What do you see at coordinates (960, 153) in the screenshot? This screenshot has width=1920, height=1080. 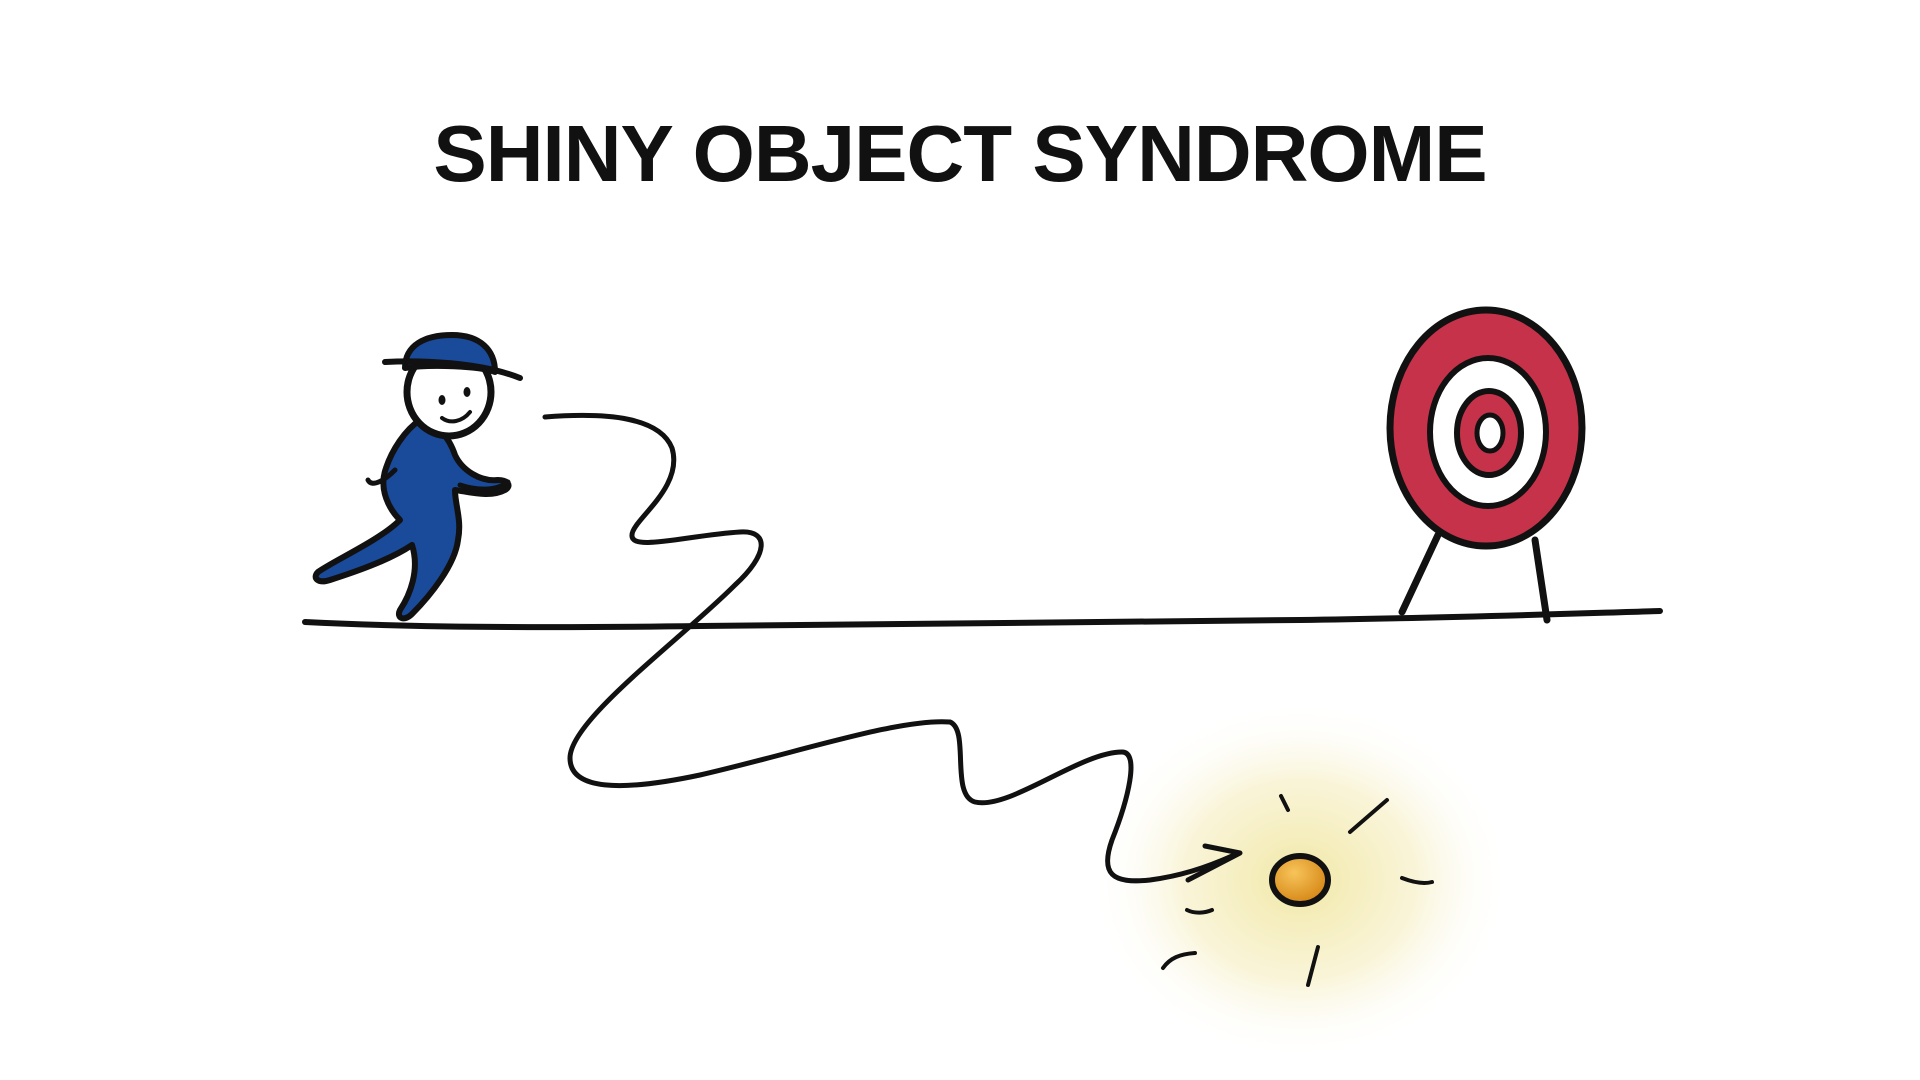 I see `page-title: SHINY OBJECT SYNDROME` at bounding box center [960, 153].